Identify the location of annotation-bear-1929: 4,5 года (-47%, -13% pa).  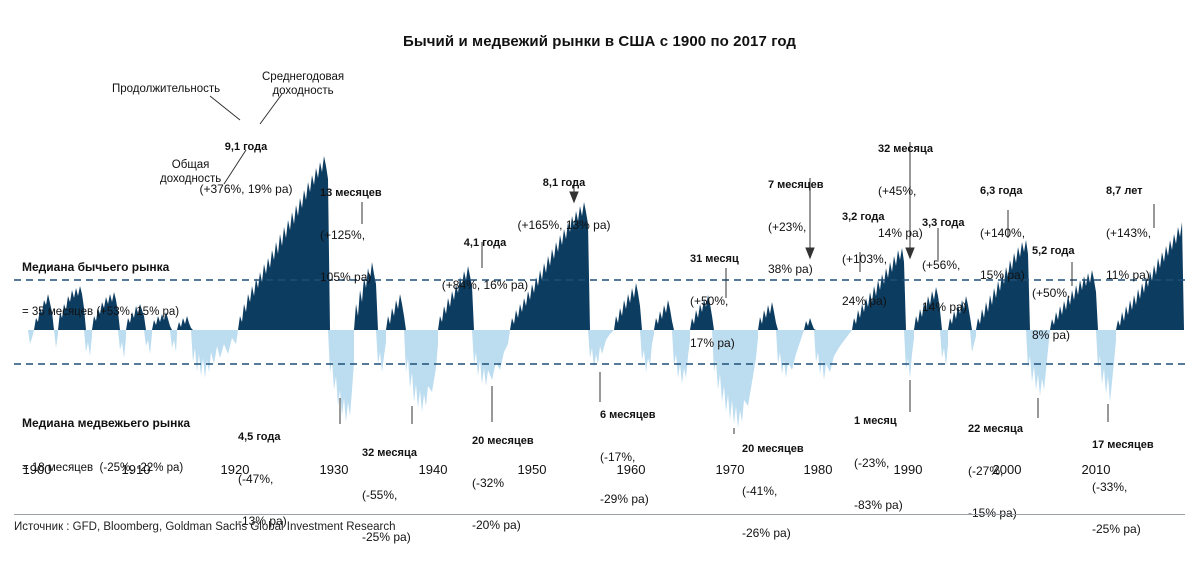
(280, 479).